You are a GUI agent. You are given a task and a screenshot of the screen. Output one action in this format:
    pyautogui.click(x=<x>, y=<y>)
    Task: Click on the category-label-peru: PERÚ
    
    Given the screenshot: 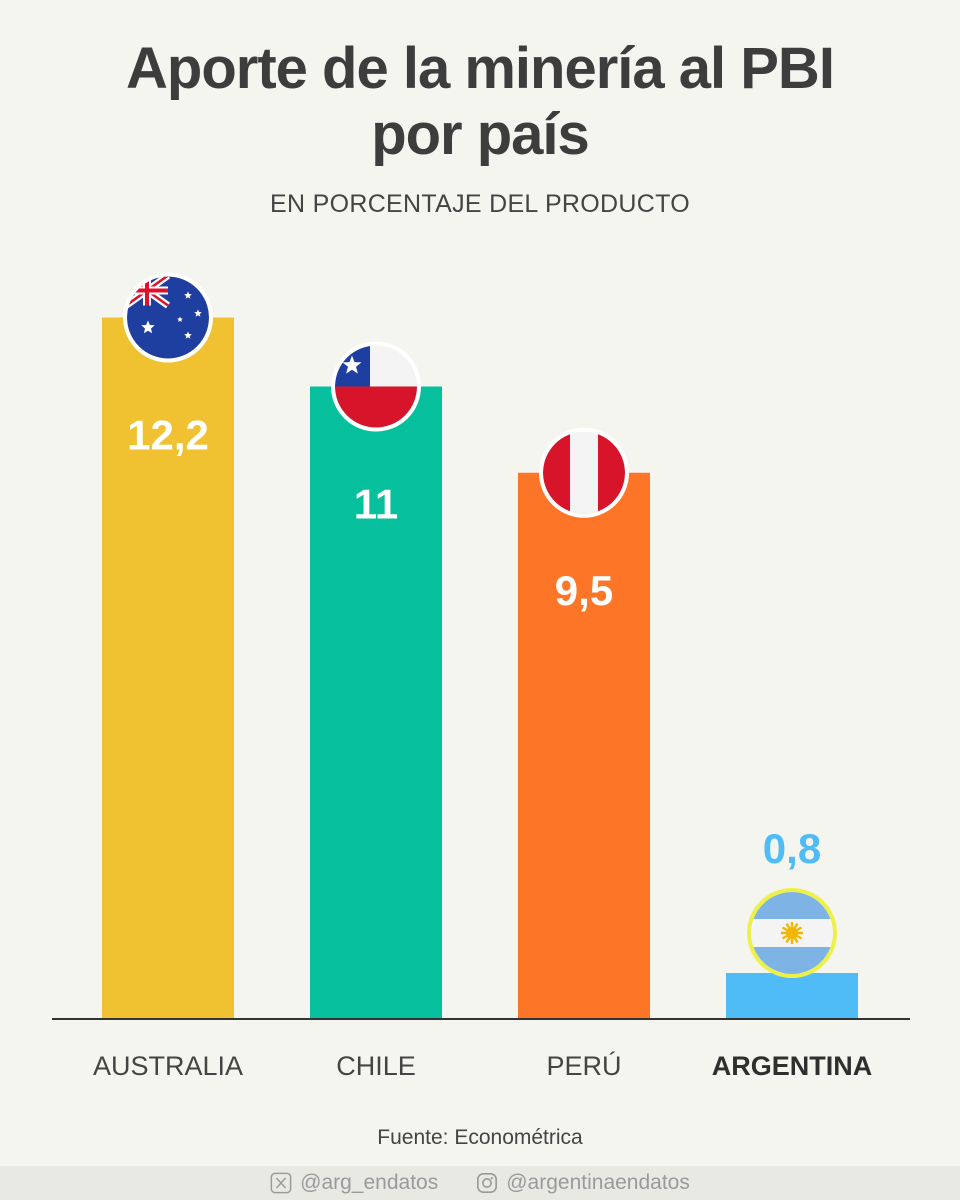 What is the action you would take?
    pyautogui.click(x=583, y=1065)
    